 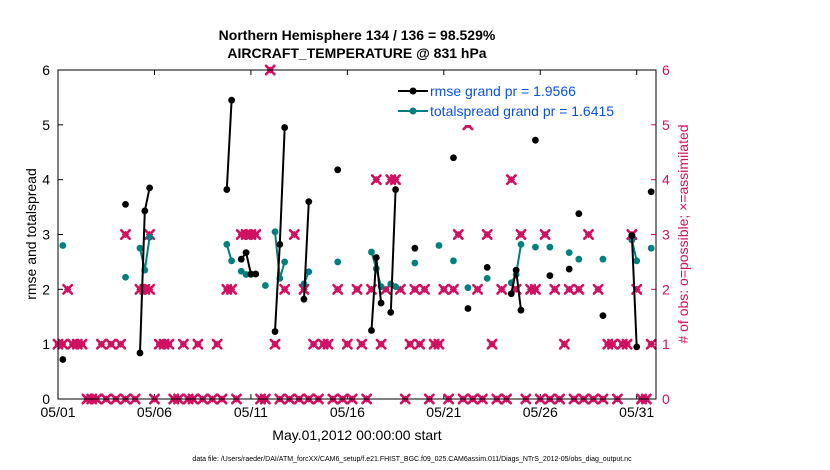 What do you see at coordinates (503, 91) in the screenshot?
I see `legend-rmse-label: rmse grand pr = 1.9566` at bounding box center [503, 91].